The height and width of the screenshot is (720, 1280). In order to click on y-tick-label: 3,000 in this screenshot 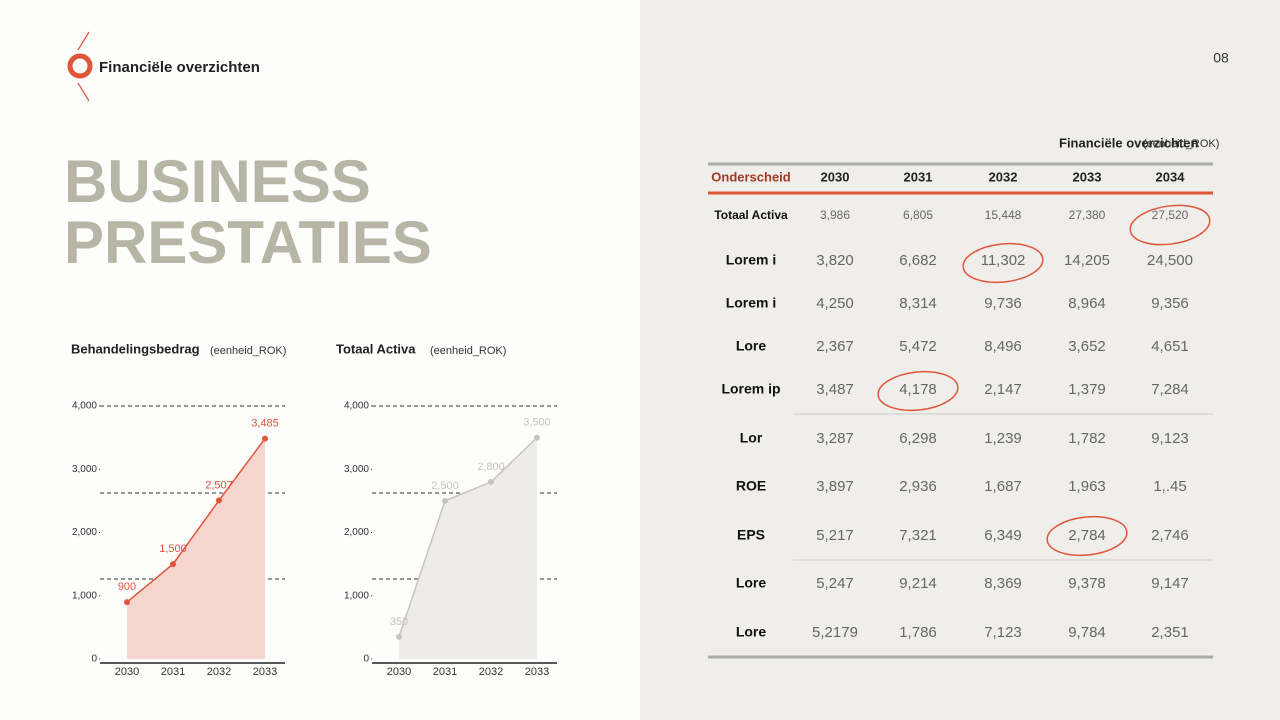, I will do `click(356, 469)`.